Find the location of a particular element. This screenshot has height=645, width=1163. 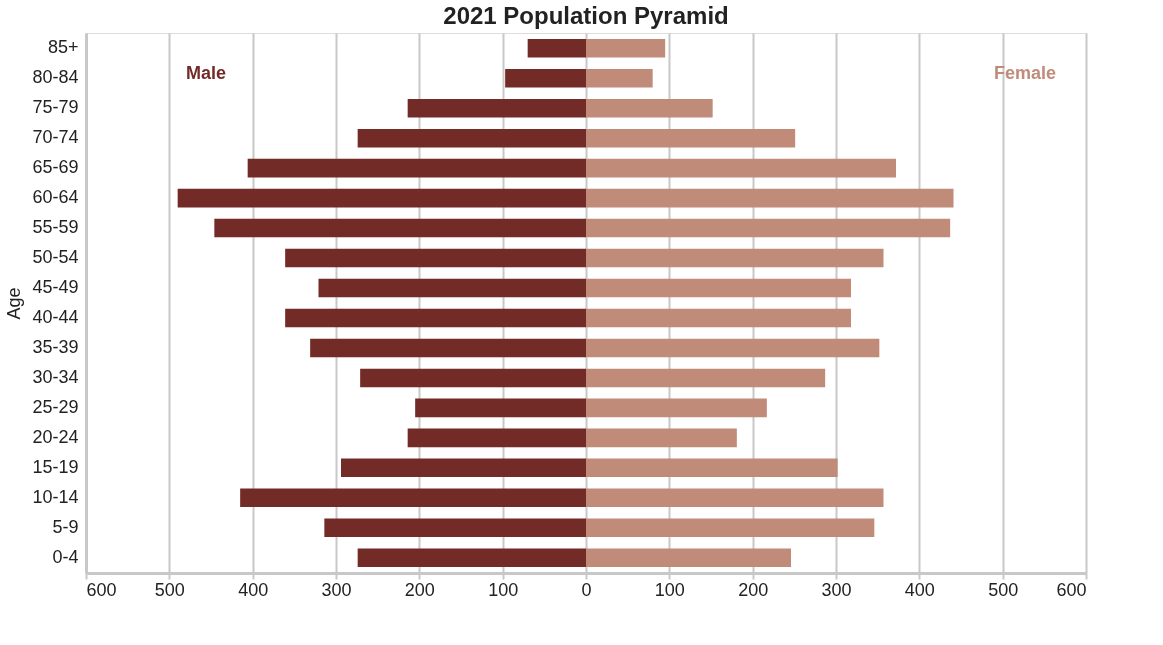

y-tick-label: 30-34 is located at coordinates (55, 376).